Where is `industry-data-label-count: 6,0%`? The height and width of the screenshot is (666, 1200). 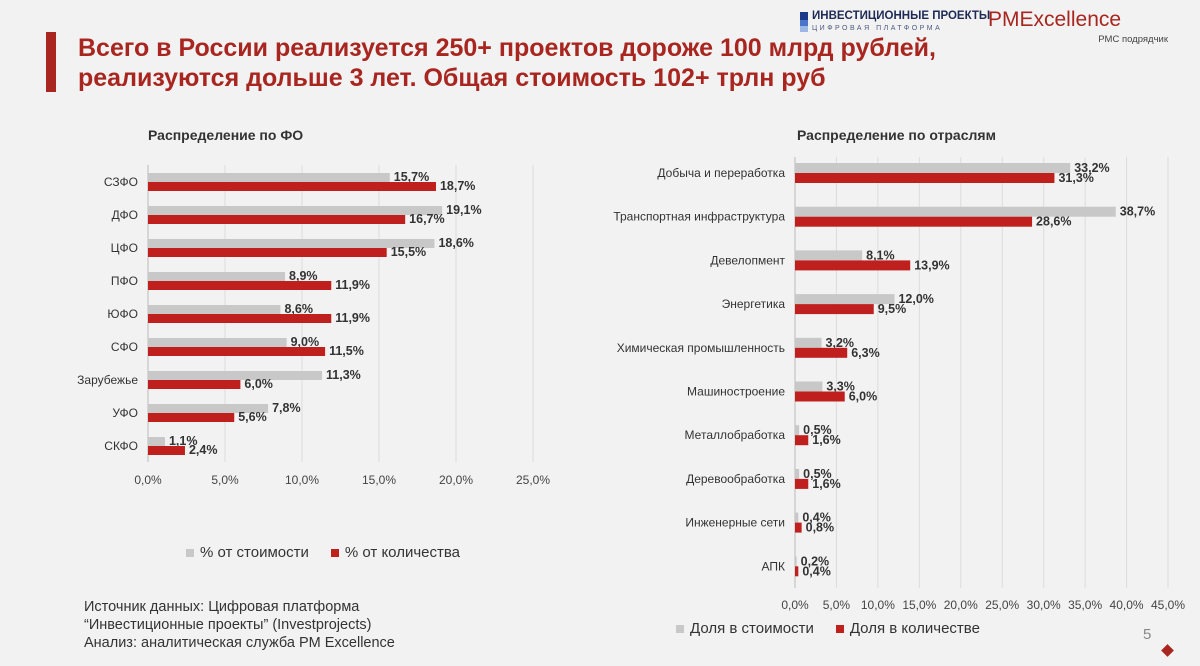
industry-data-label-count: 6,0% is located at coordinates (863, 397).